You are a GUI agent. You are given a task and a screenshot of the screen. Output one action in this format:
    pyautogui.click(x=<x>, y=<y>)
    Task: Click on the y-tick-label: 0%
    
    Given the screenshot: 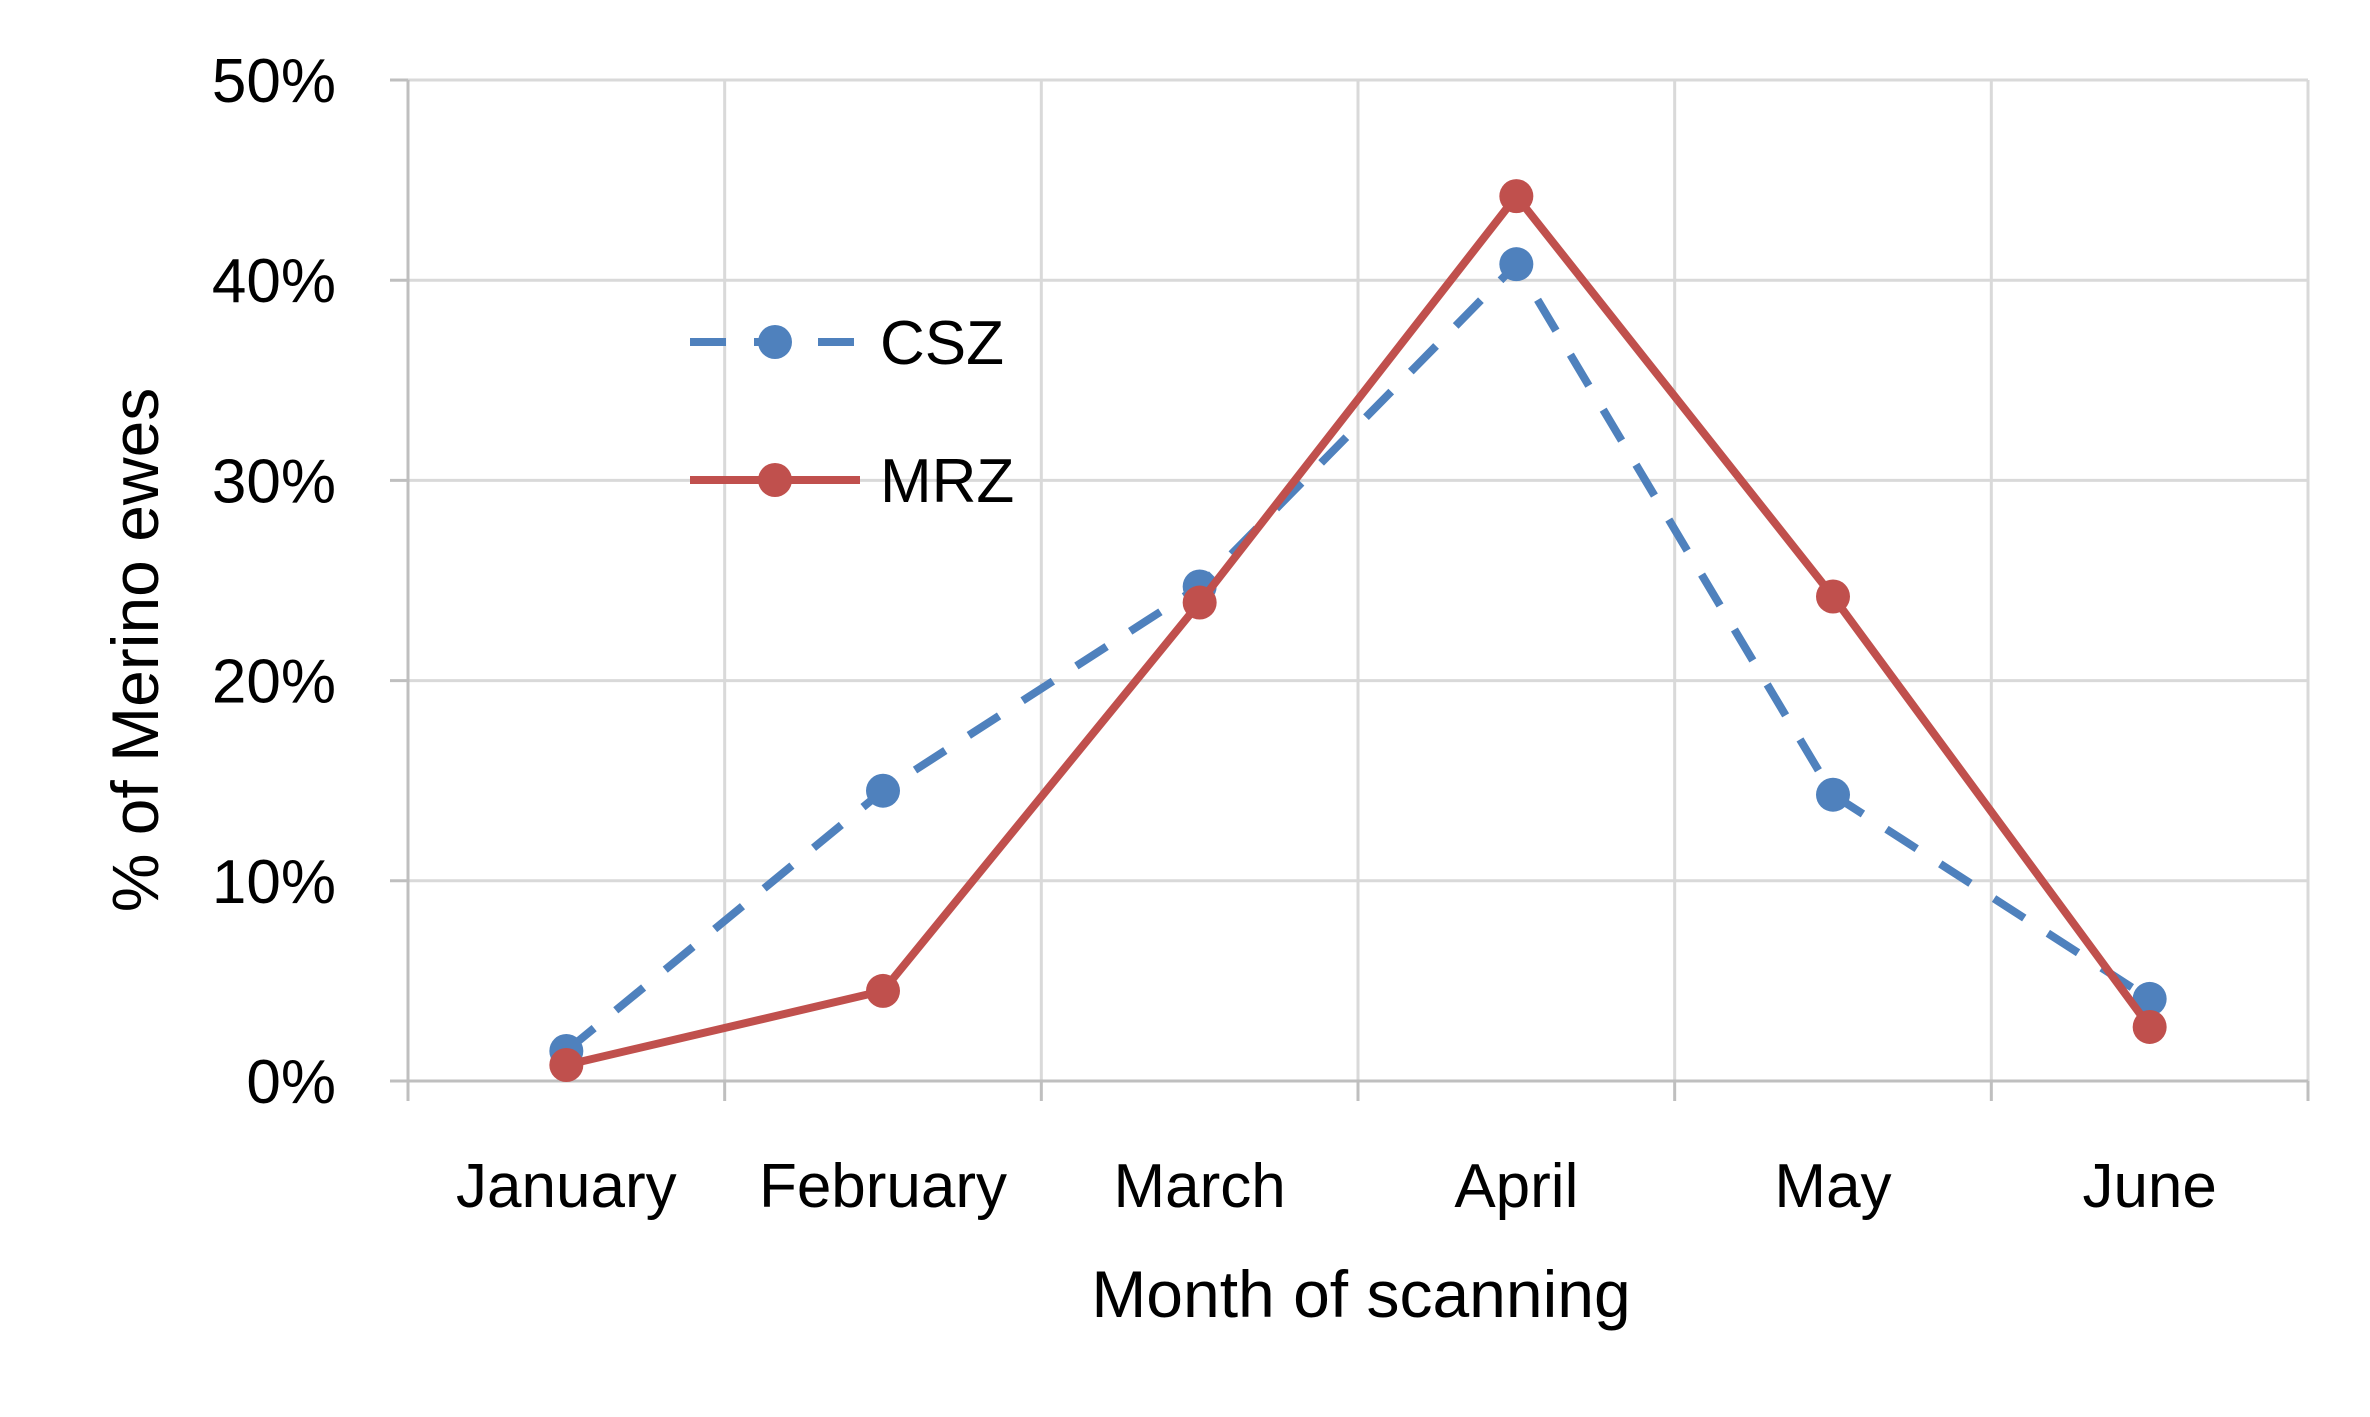 What is the action you would take?
    pyautogui.click(x=291, y=1082)
    